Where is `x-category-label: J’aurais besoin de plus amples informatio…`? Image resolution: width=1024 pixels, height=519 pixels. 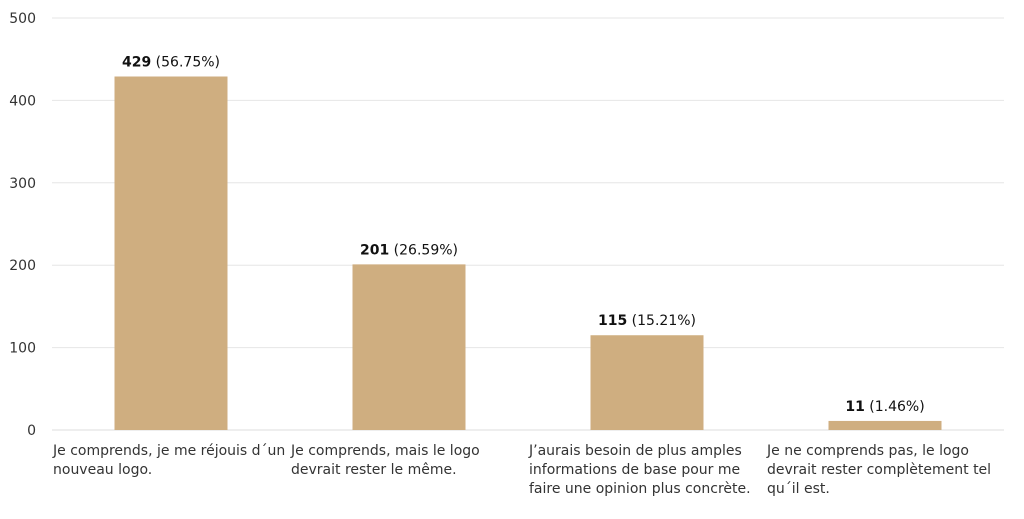
x-category-label: J’aurais besoin de plus amples informatio… is located at coordinates (639, 470).